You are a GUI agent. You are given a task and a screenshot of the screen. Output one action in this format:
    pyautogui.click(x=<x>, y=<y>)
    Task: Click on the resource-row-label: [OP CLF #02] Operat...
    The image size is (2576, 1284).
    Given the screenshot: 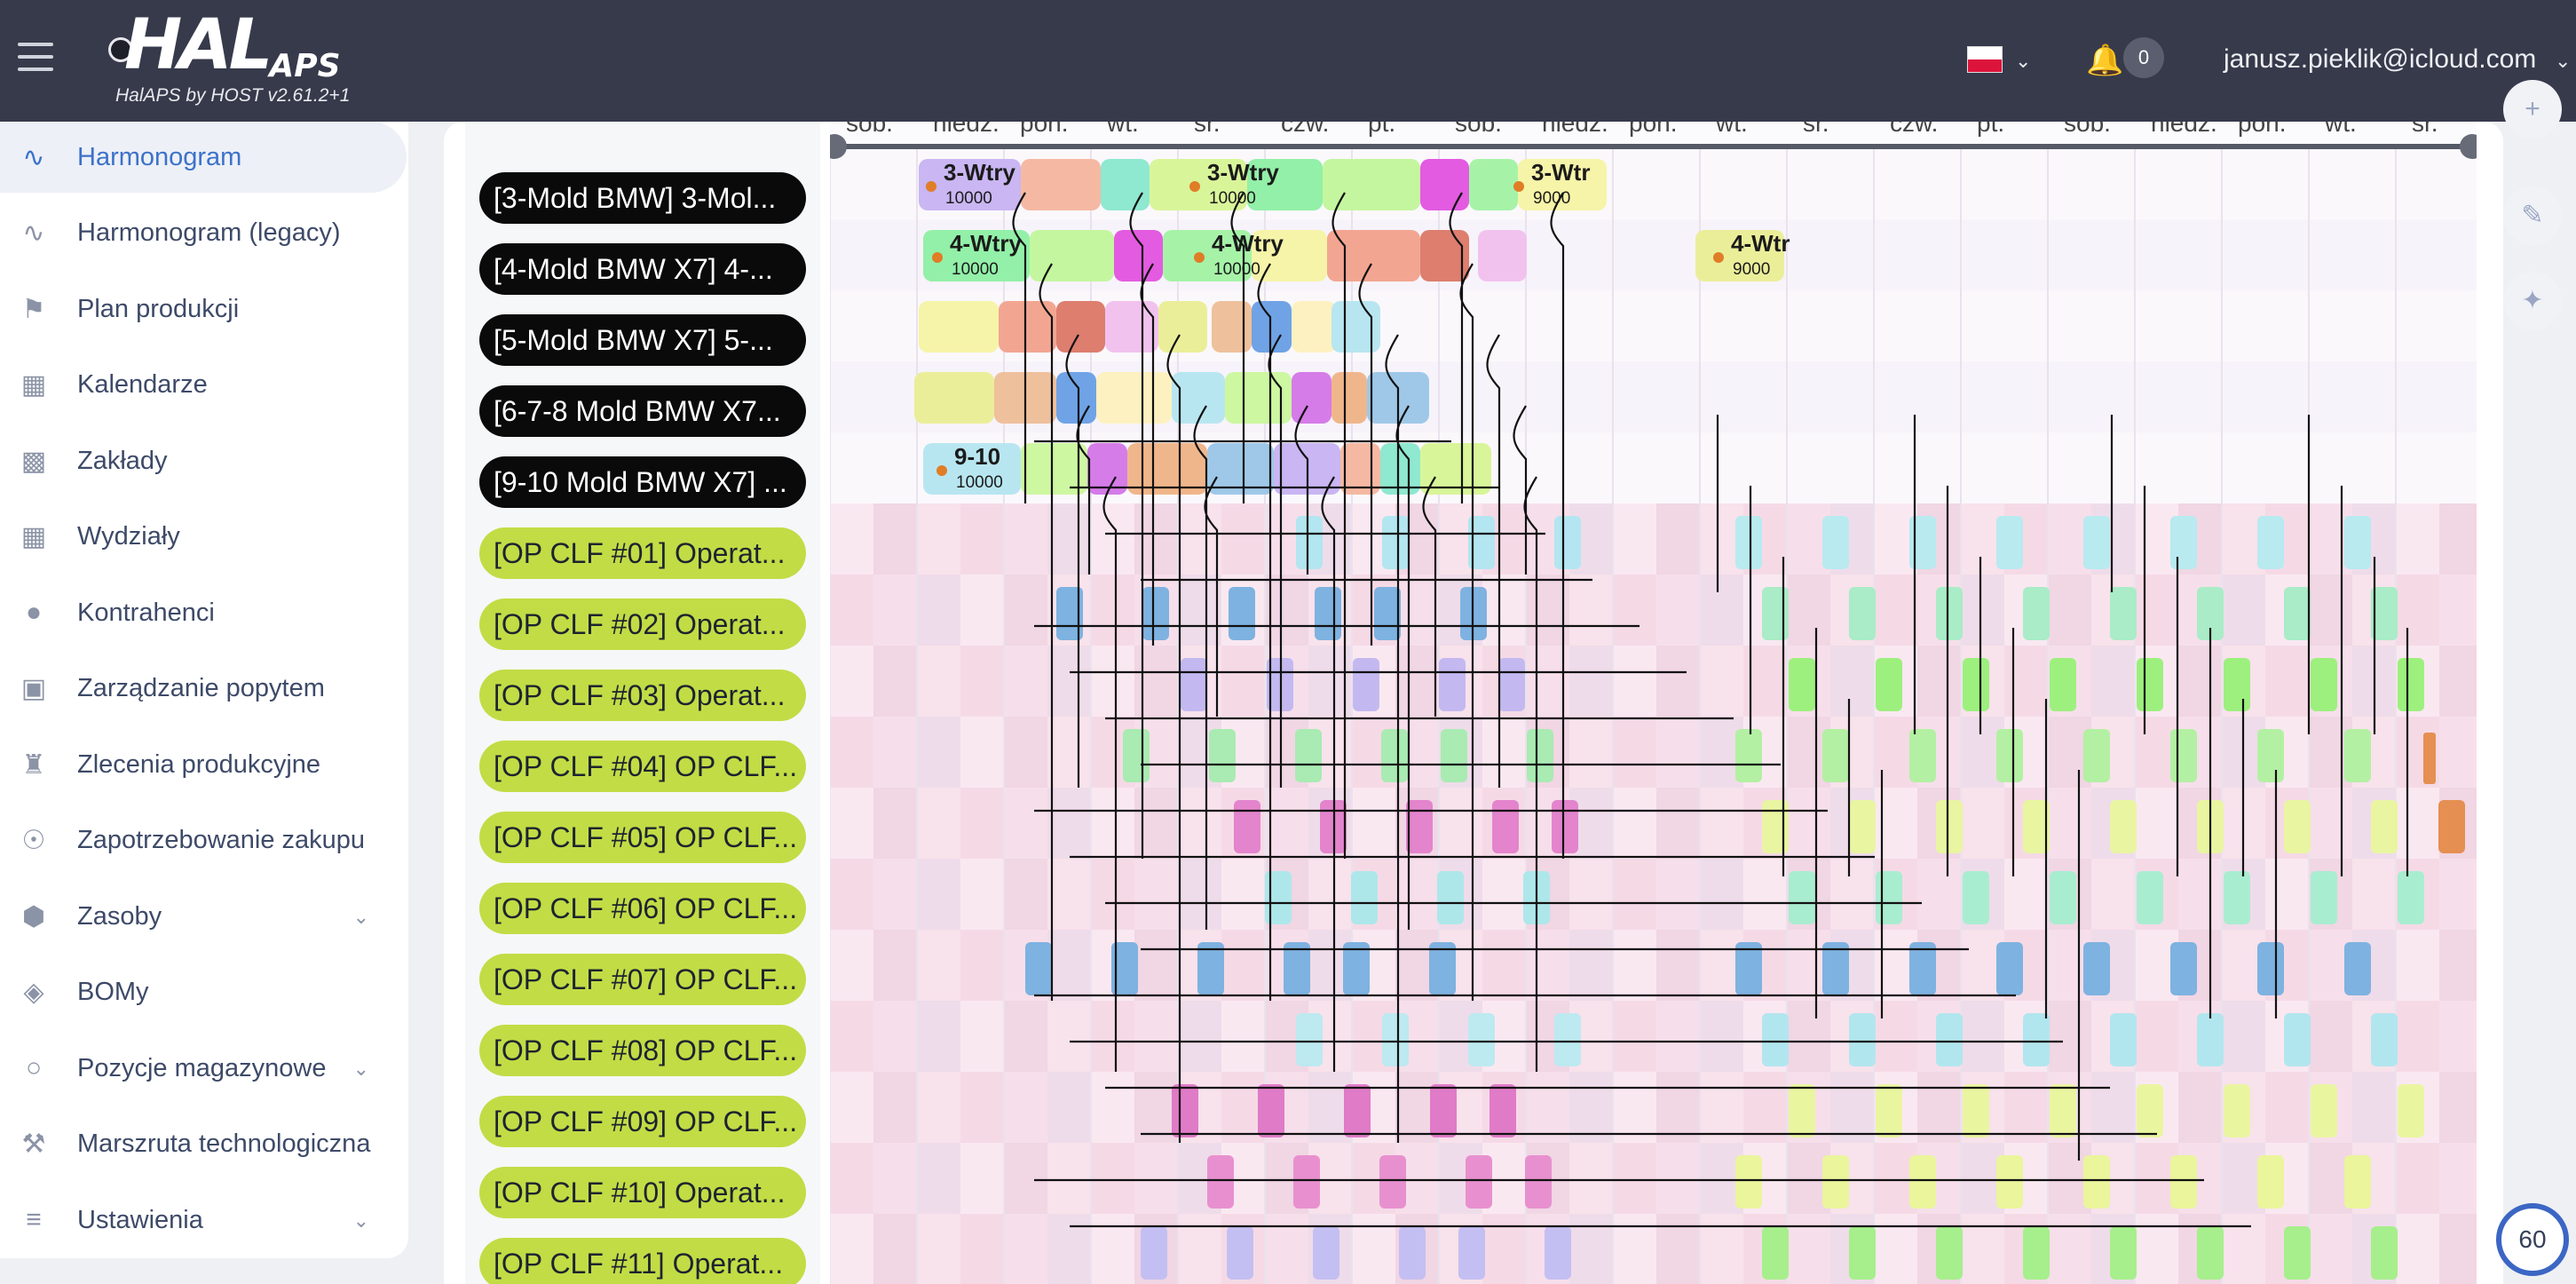 What is the action you would take?
    pyautogui.click(x=642, y=624)
    